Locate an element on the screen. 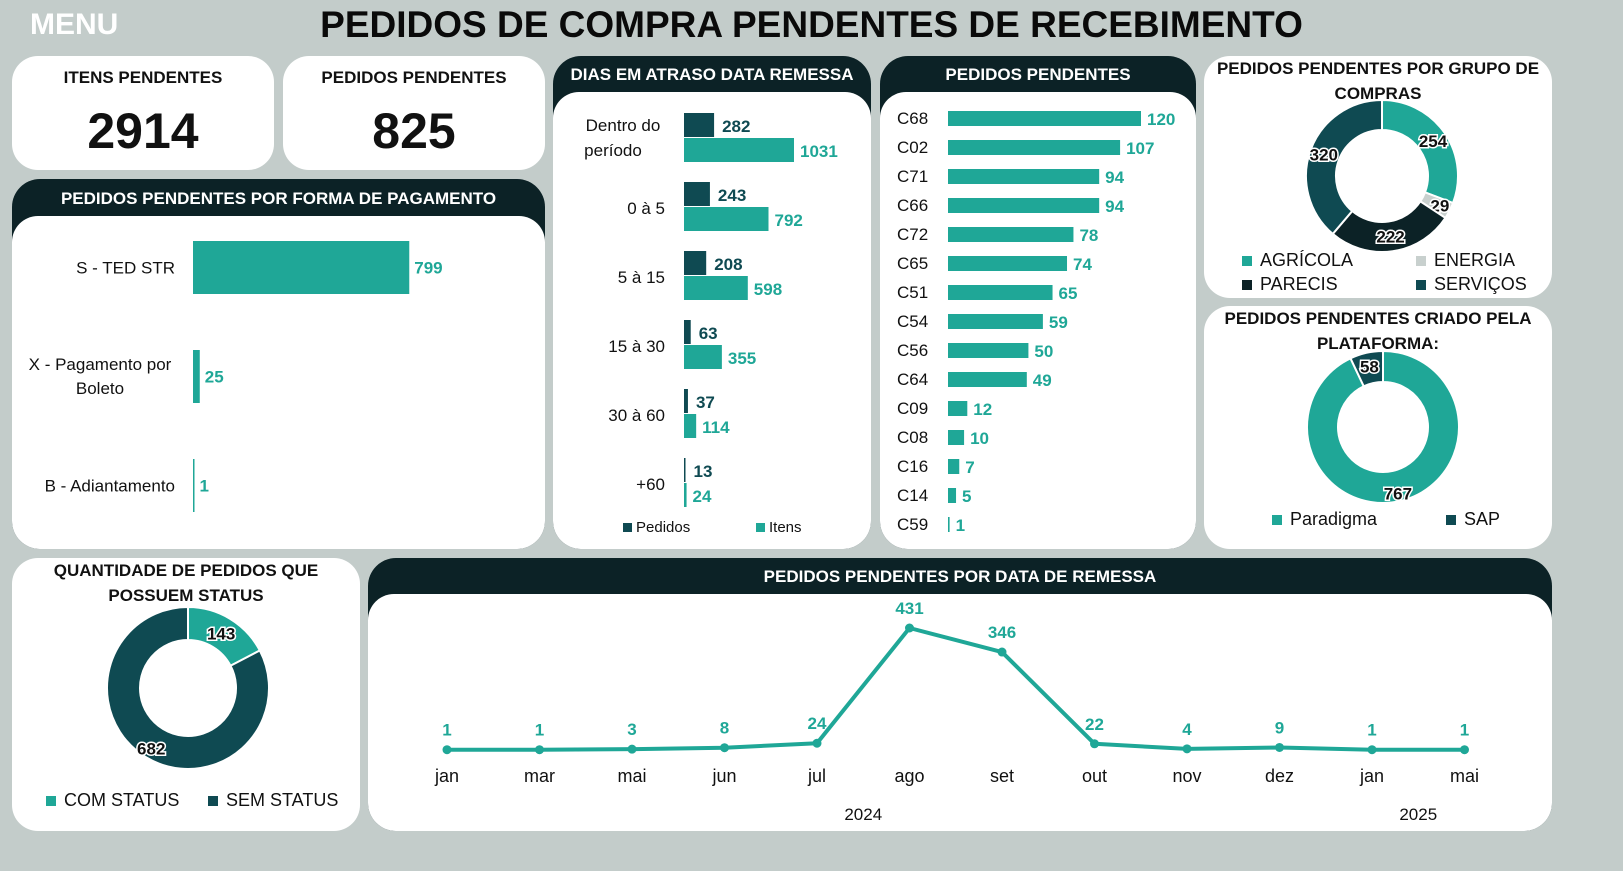  legend-item-servicos: SERVIÇOS is located at coordinates (1471, 284).